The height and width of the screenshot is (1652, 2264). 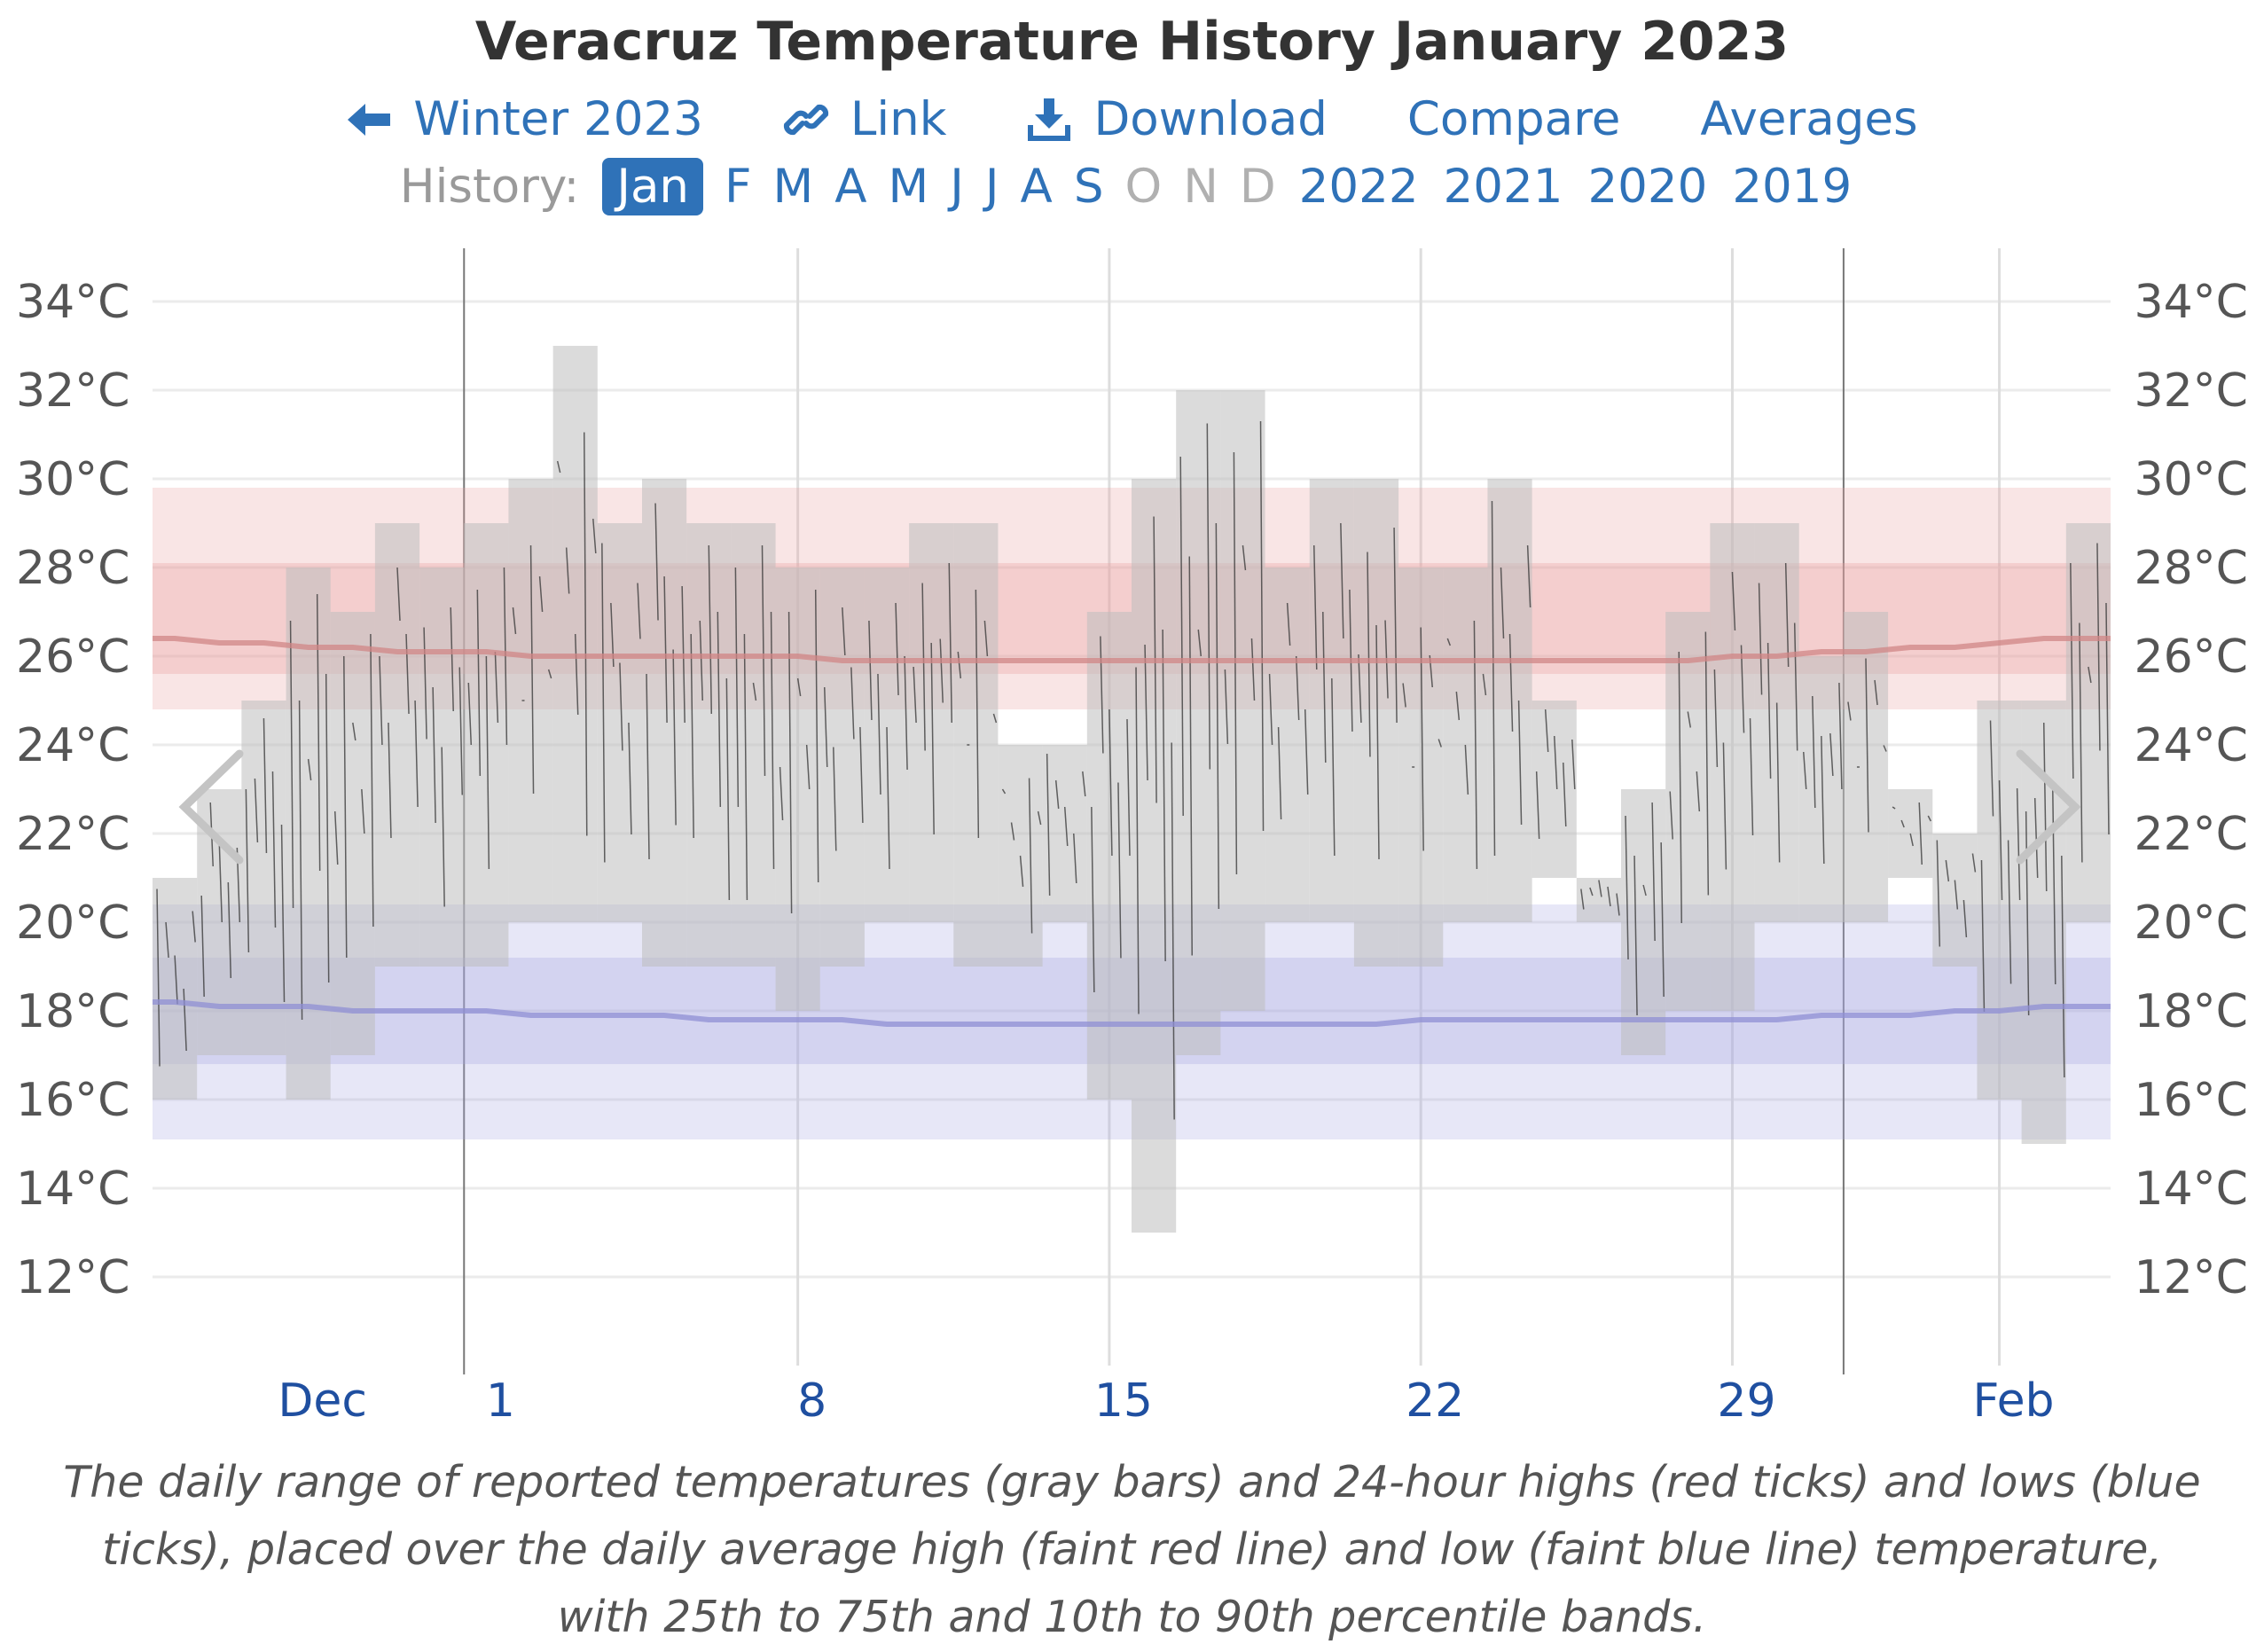 What do you see at coordinates (992, 187) in the screenshot?
I see `history-month-jul: J` at bounding box center [992, 187].